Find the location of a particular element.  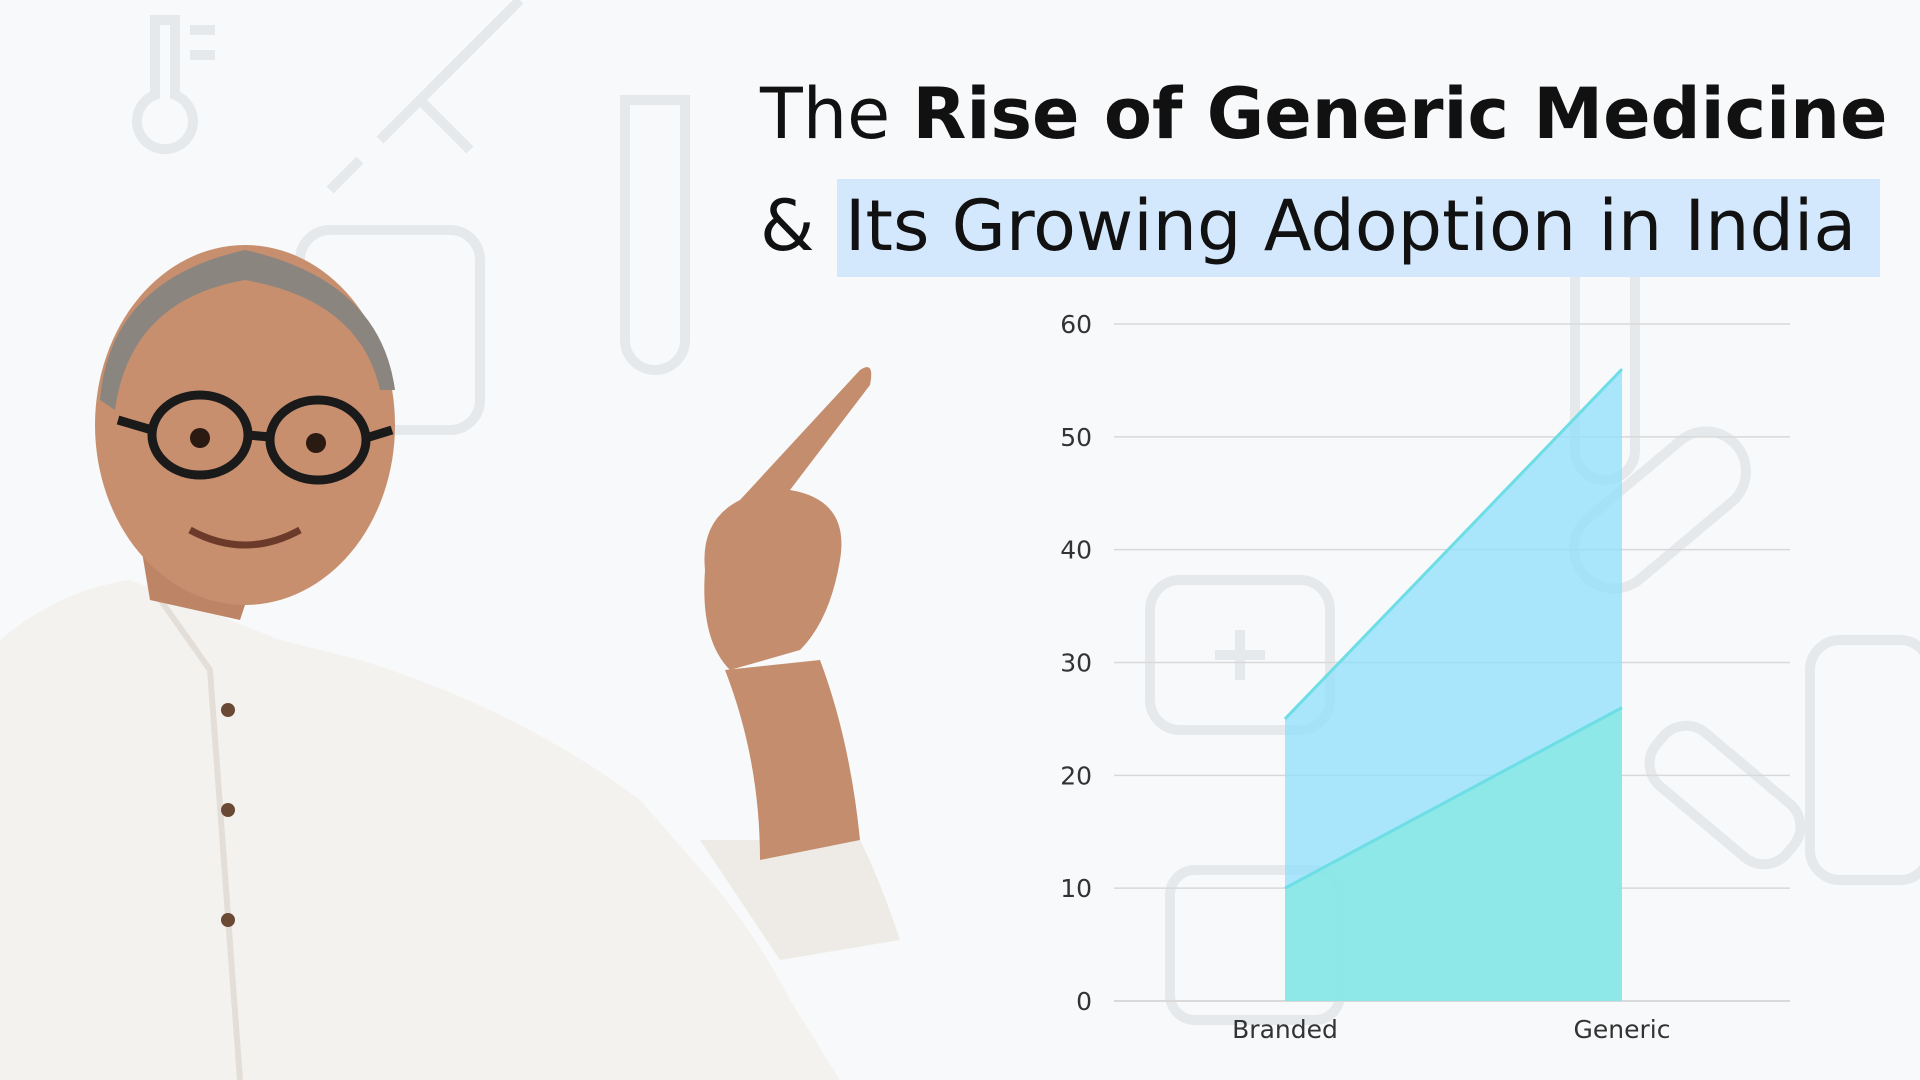

syringe-icon is located at coordinates (425, 97).